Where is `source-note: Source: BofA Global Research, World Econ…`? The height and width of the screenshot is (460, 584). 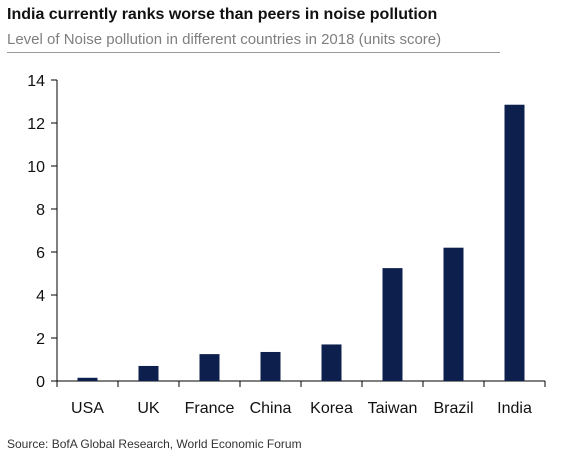
source-note: Source: BofA Global Research, World Econ… is located at coordinates (154, 444).